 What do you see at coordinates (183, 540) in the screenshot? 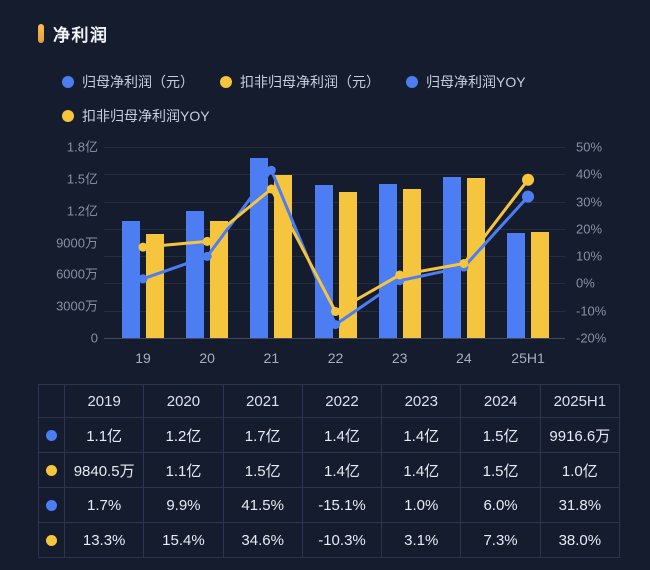
I see `table-cell: 15.4%` at bounding box center [183, 540].